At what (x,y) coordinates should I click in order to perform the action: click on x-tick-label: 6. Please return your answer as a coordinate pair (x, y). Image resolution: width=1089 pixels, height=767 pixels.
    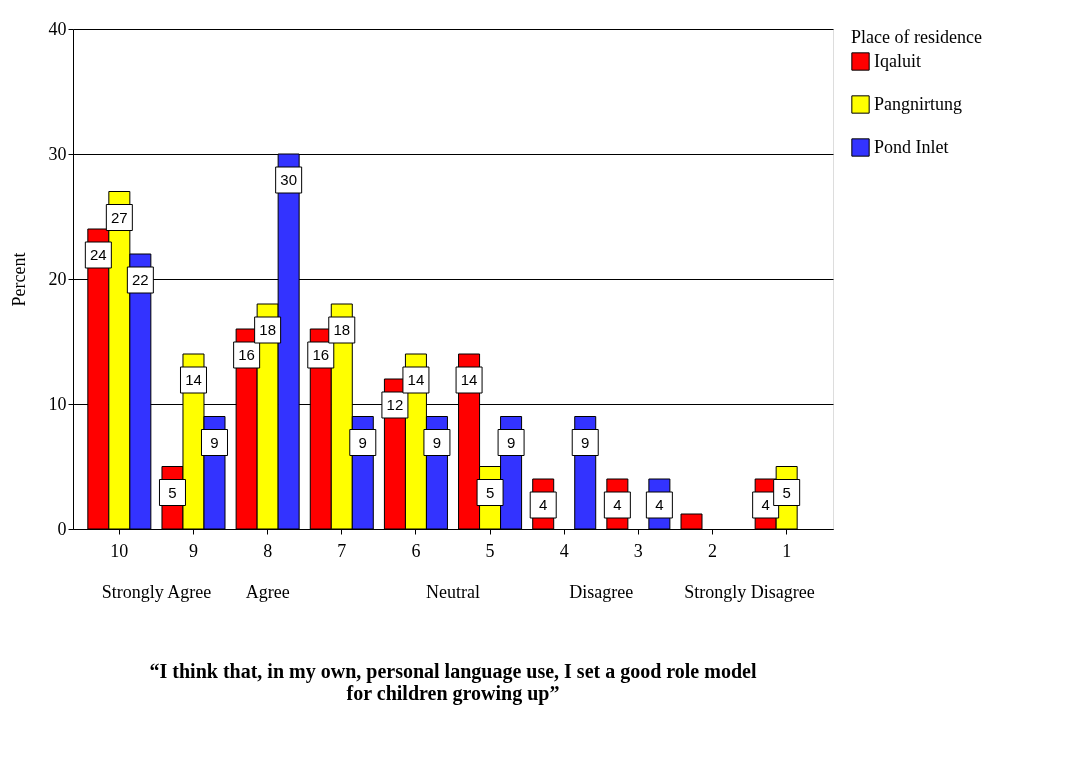
    Looking at the image, I should click on (416, 550).